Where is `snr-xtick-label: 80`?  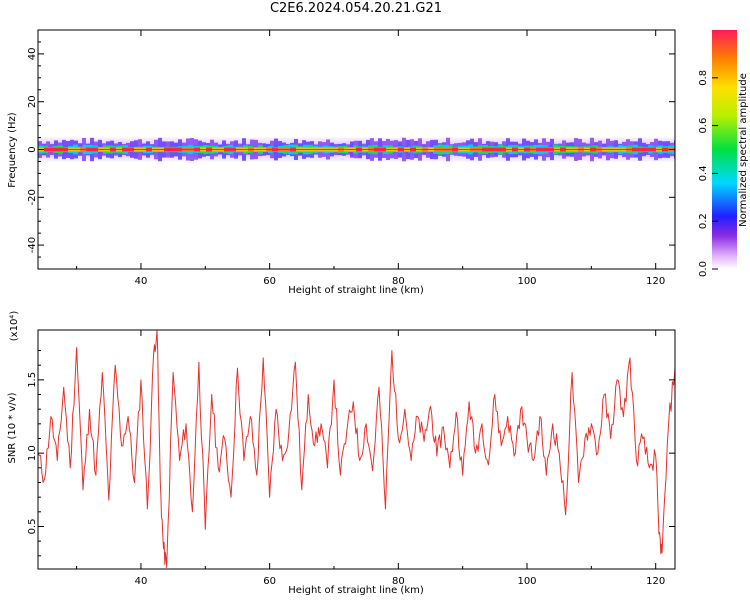
snr-xtick-label: 80 is located at coordinates (398, 581).